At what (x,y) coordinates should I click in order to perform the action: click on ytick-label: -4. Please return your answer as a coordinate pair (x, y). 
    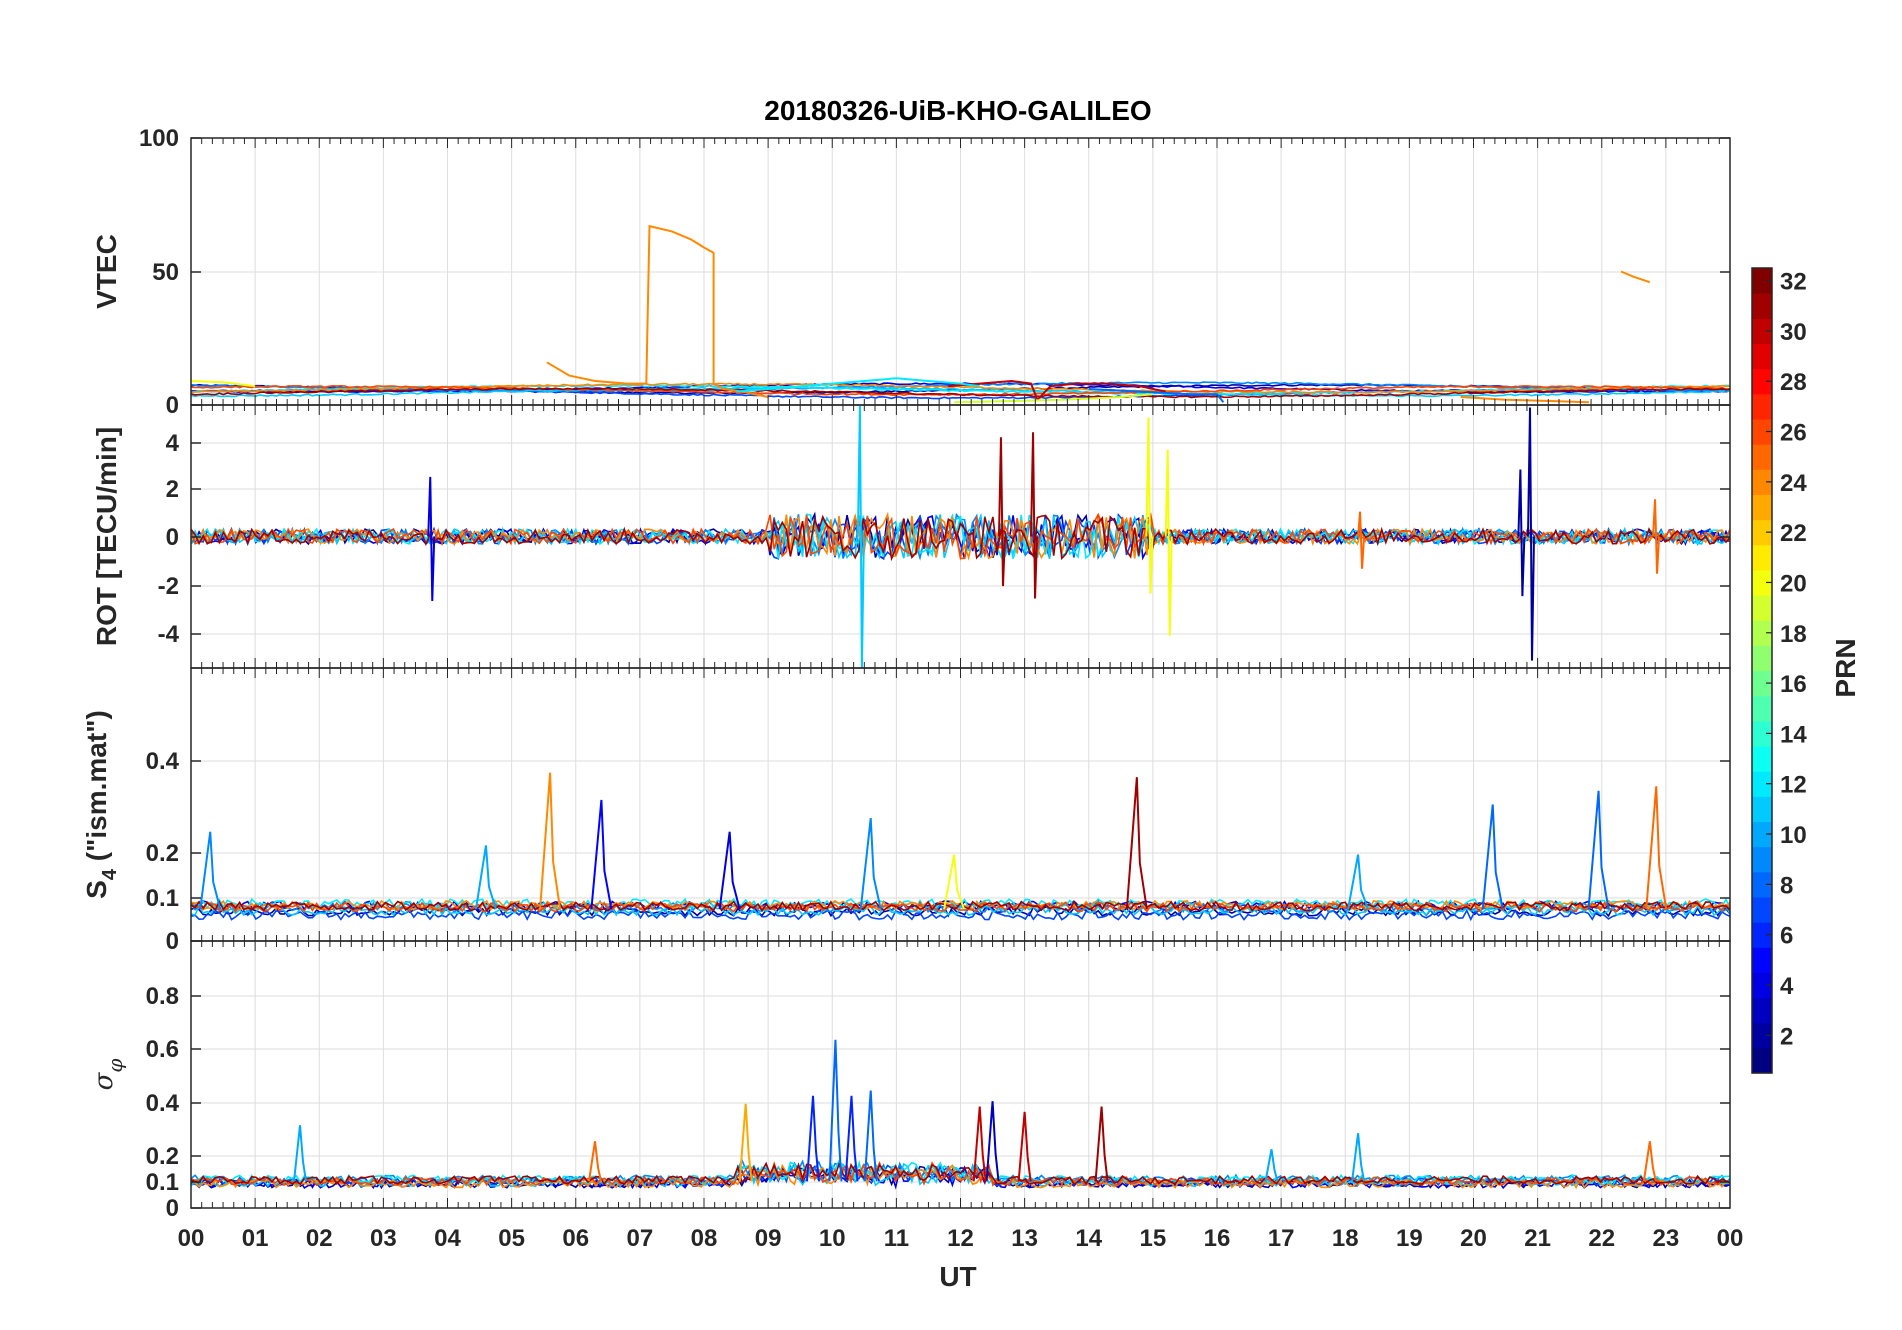
    Looking at the image, I should click on (169, 634).